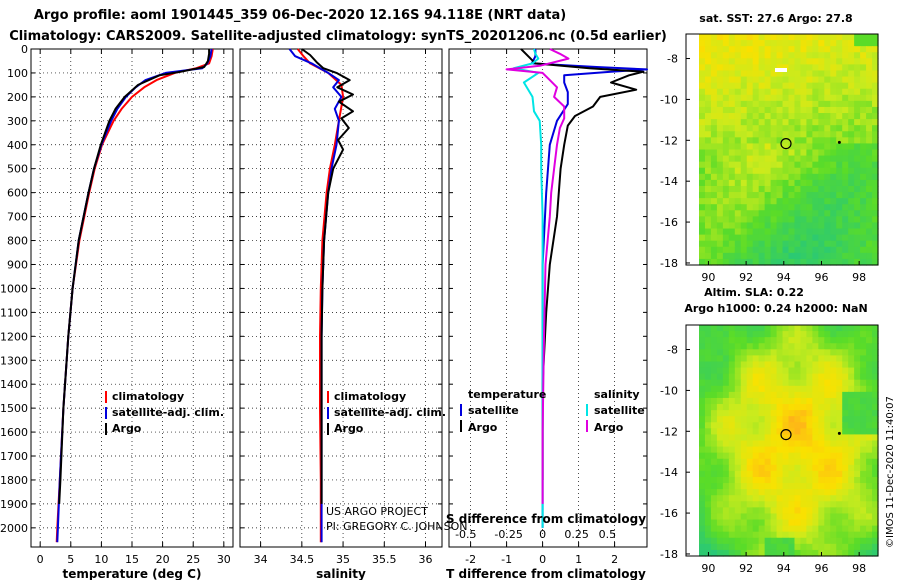 The image size is (900, 580). What do you see at coordinates (163, 559) in the screenshot?
I see `x-tick-label: 20` at bounding box center [163, 559].